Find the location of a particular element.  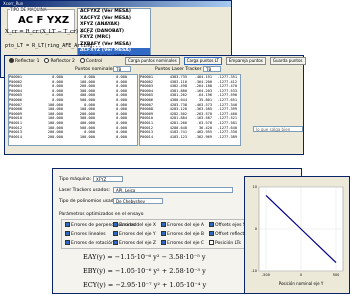

cell: -1277.460 is located at coordinates (227, 113).